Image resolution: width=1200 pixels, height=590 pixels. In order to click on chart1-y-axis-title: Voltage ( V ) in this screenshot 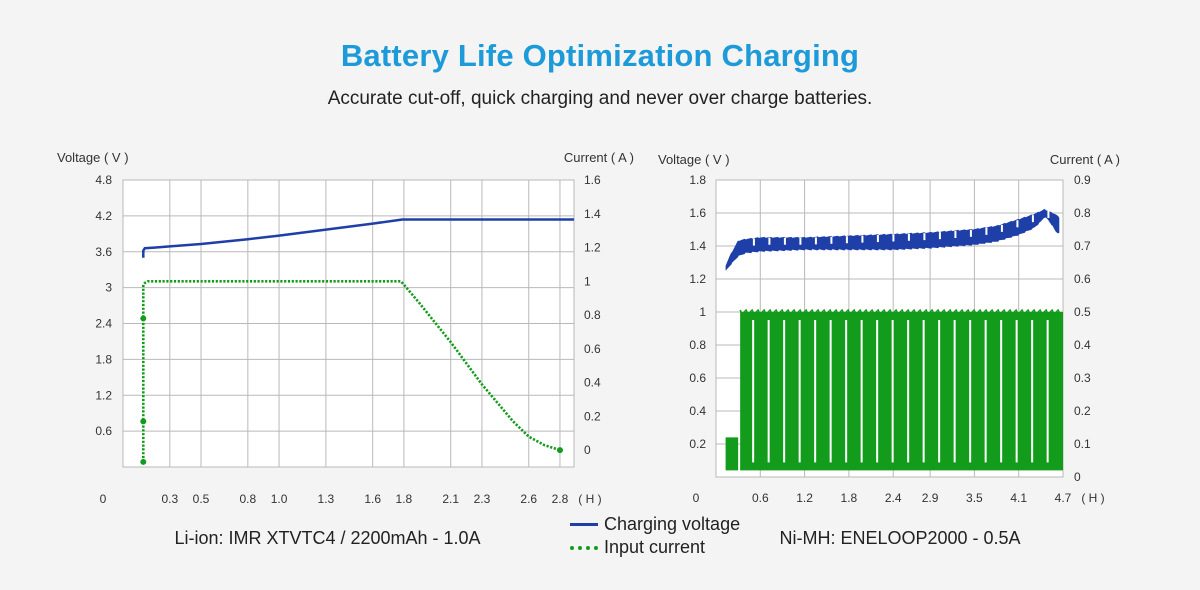, I will do `click(93, 157)`.